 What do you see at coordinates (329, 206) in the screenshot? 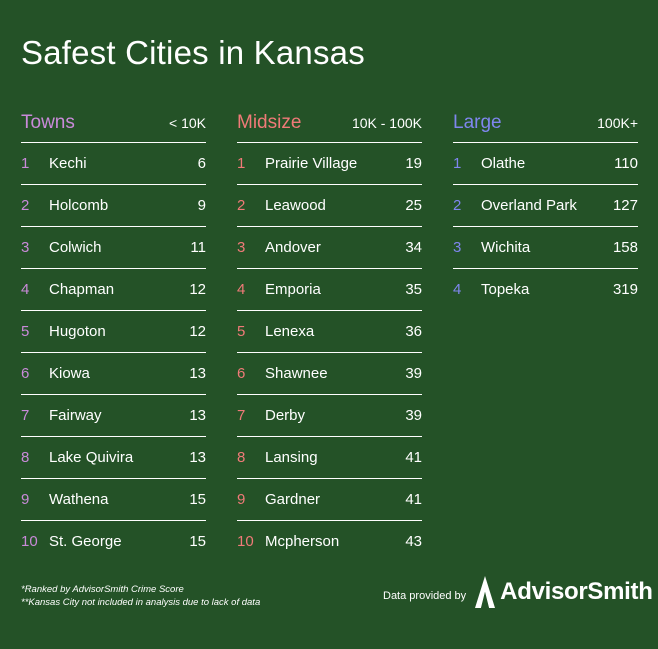
I see `table-row: 2 Leawood 25` at bounding box center [329, 206].